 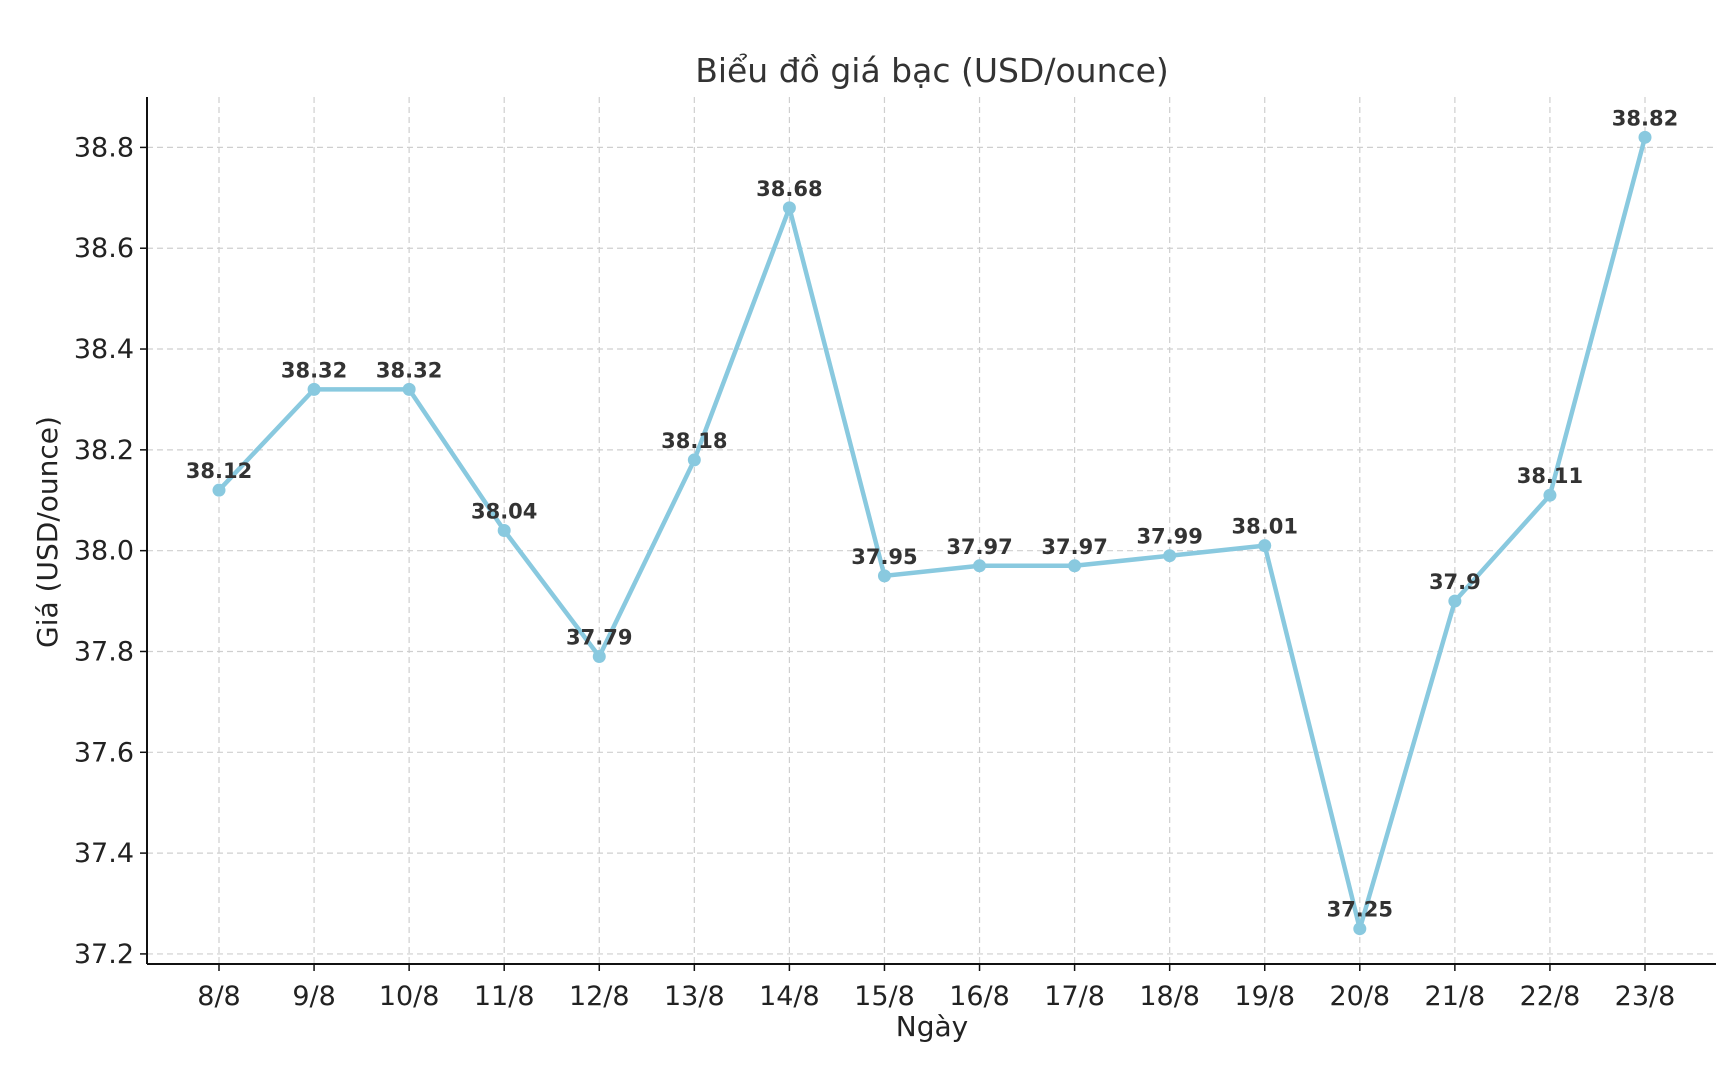 What do you see at coordinates (1265, 527) in the screenshot?
I see `data-label: 38.01` at bounding box center [1265, 527].